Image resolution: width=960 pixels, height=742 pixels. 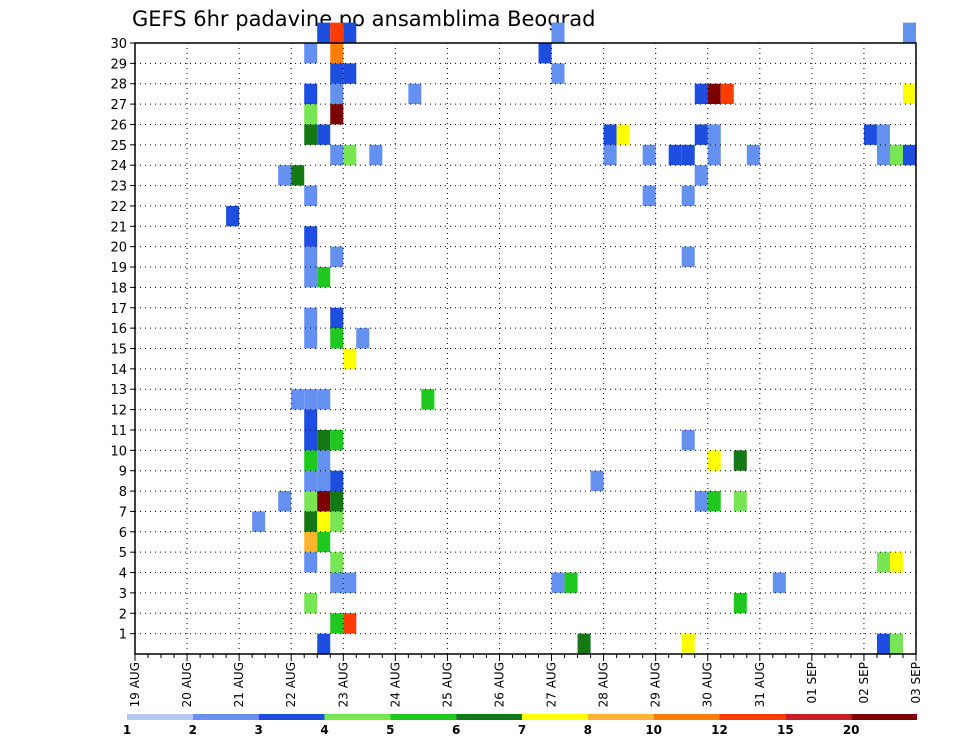 I want to click on y-tick-label: 17, so click(x=118, y=309).